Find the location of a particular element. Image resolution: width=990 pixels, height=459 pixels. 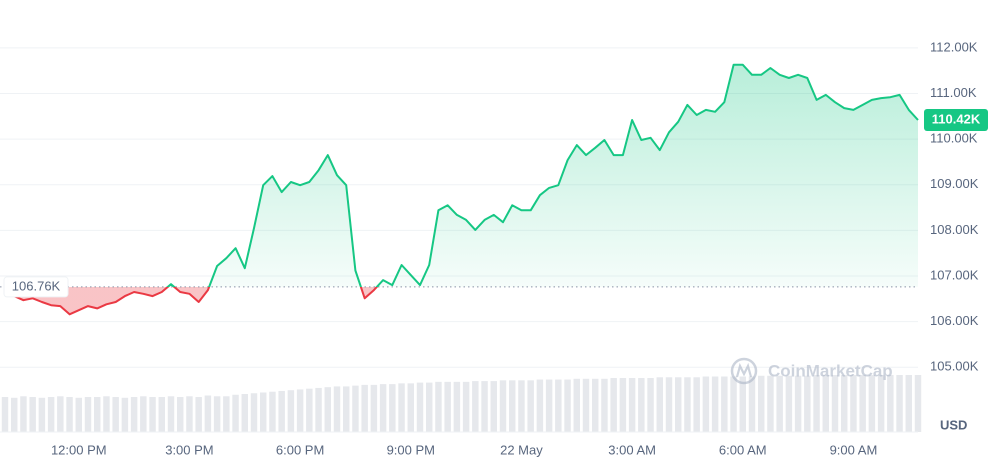

y-tick-label: 107.00K is located at coordinates (954, 274).